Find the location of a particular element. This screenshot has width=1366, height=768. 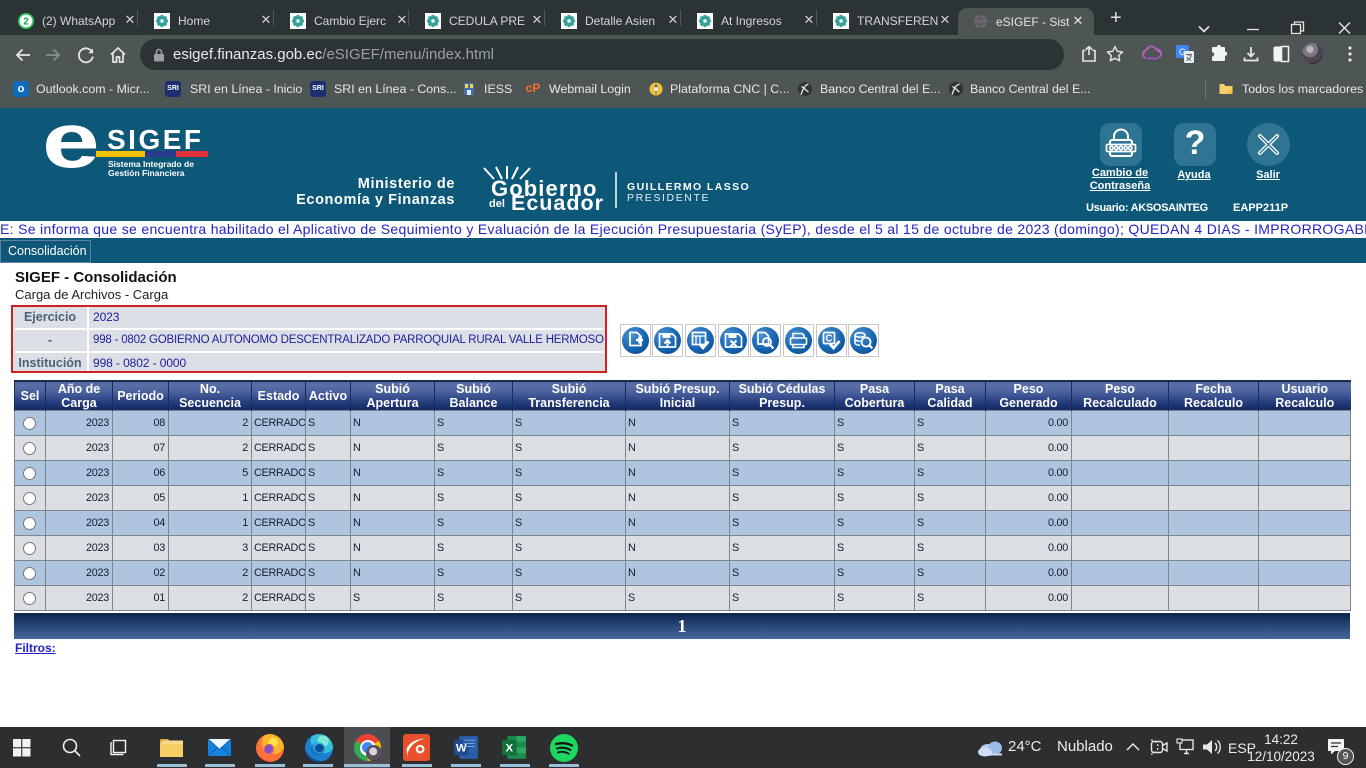

svg-text: G is located at coordinates (1182, 52).